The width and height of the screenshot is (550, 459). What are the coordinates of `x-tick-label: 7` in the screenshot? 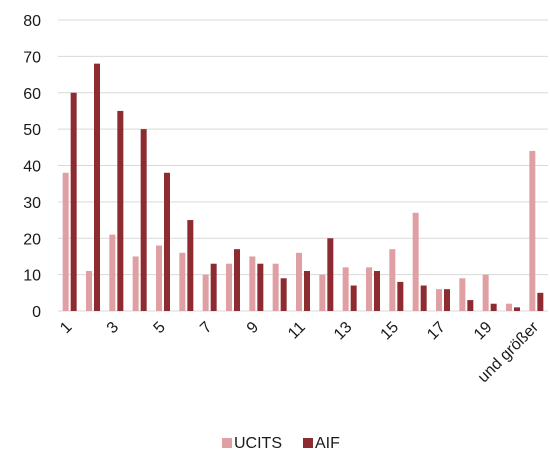 It's located at (206, 328).